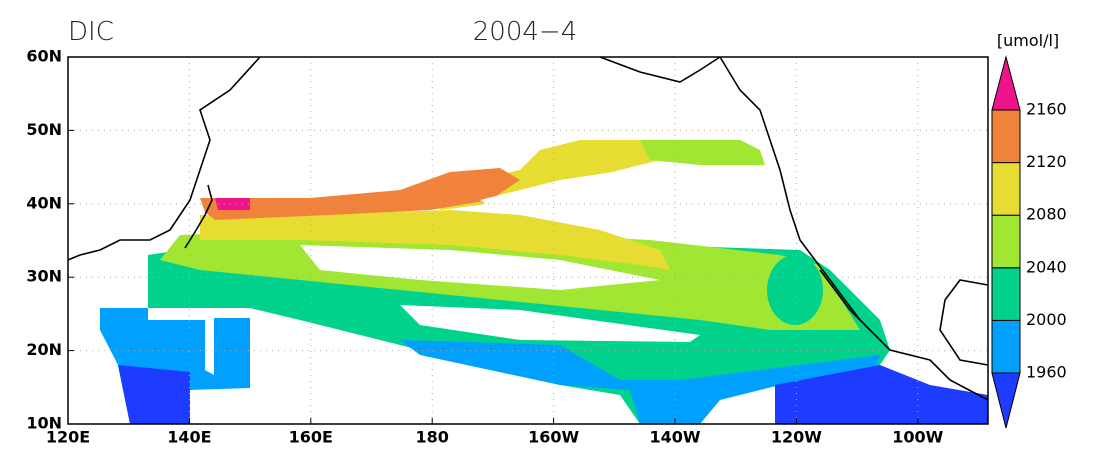 The height and width of the screenshot is (470, 1096). What do you see at coordinates (44, 202) in the screenshot?
I see `lat-tick-label: 40N` at bounding box center [44, 202].